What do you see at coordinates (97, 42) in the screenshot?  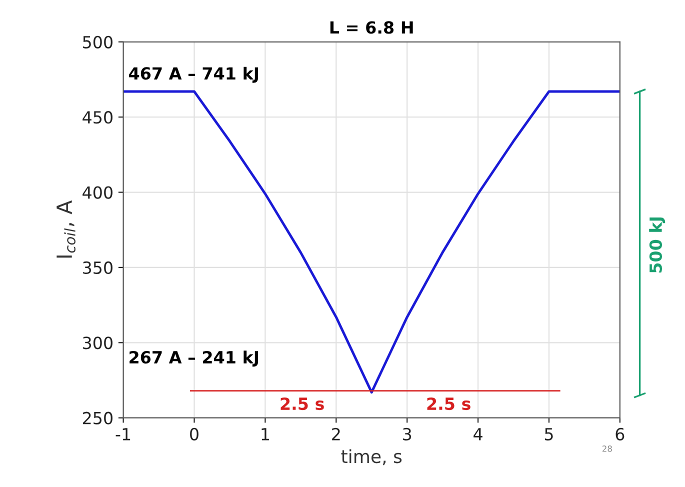 I see `y-tick-label: 500` at bounding box center [97, 42].